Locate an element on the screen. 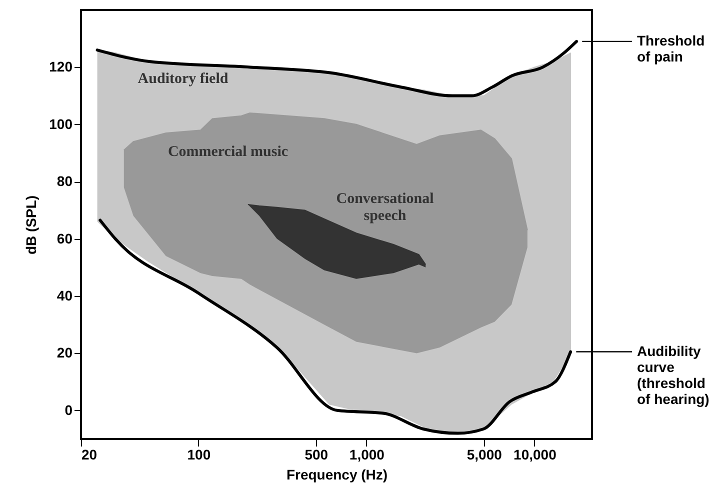 Image resolution: width=723 pixels, height=494 pixels. y-tick-label: 20 is located at coordinates (64, 352).